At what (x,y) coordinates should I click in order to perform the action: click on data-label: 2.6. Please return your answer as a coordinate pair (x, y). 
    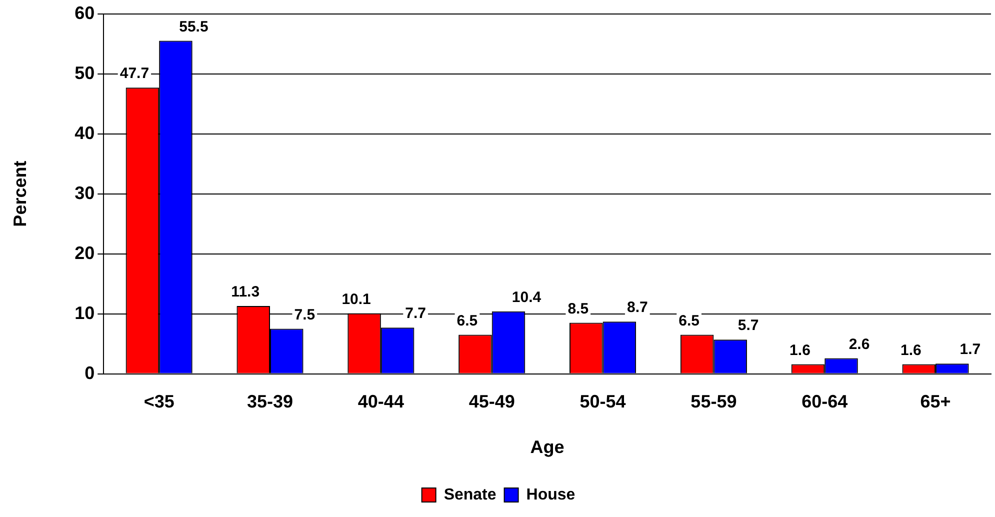
    Looking at the image, I should click on (859, 344).